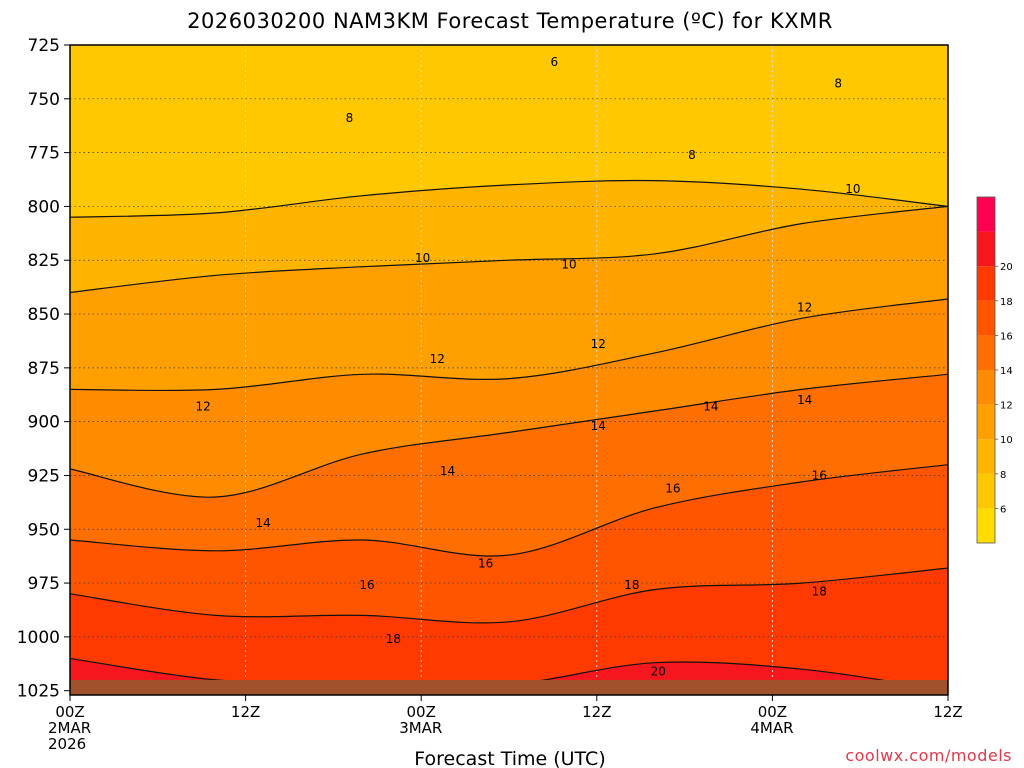  Describe the element at coordinates (1006, 406) in the screenshot. I see `colorbar-label: 12` at that location.